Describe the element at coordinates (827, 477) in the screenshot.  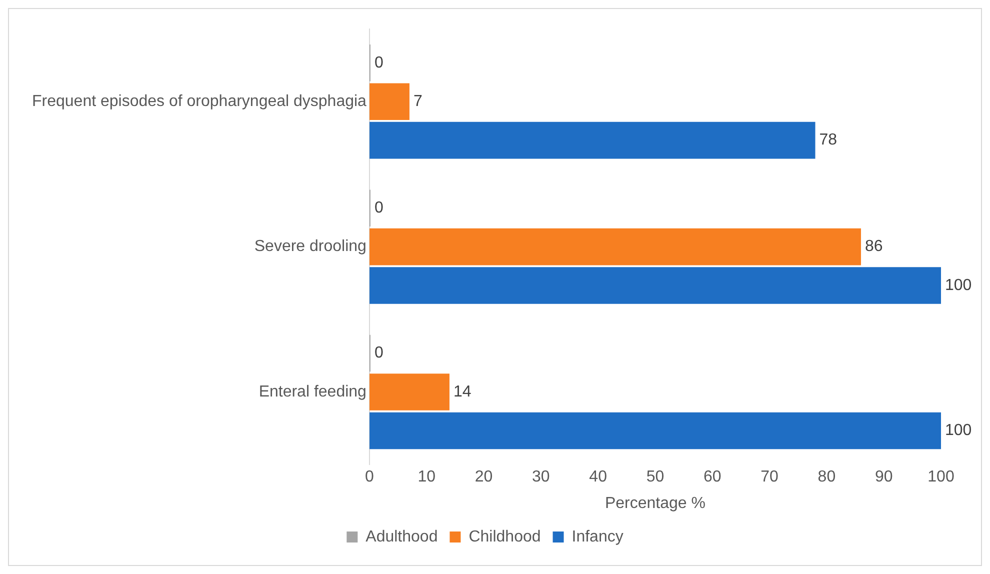
I see `x-tick-label: 80` at that location.